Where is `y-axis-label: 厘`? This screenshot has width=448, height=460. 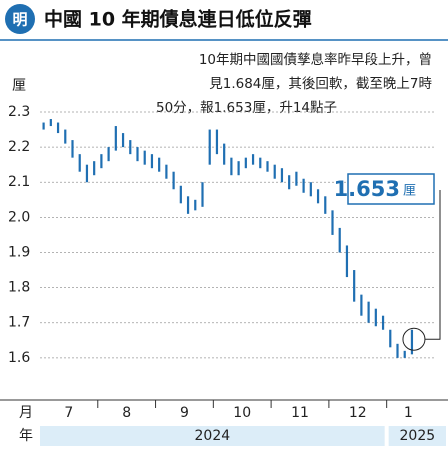 y-axis-label: 厘 is located at coordinates (19, 86).